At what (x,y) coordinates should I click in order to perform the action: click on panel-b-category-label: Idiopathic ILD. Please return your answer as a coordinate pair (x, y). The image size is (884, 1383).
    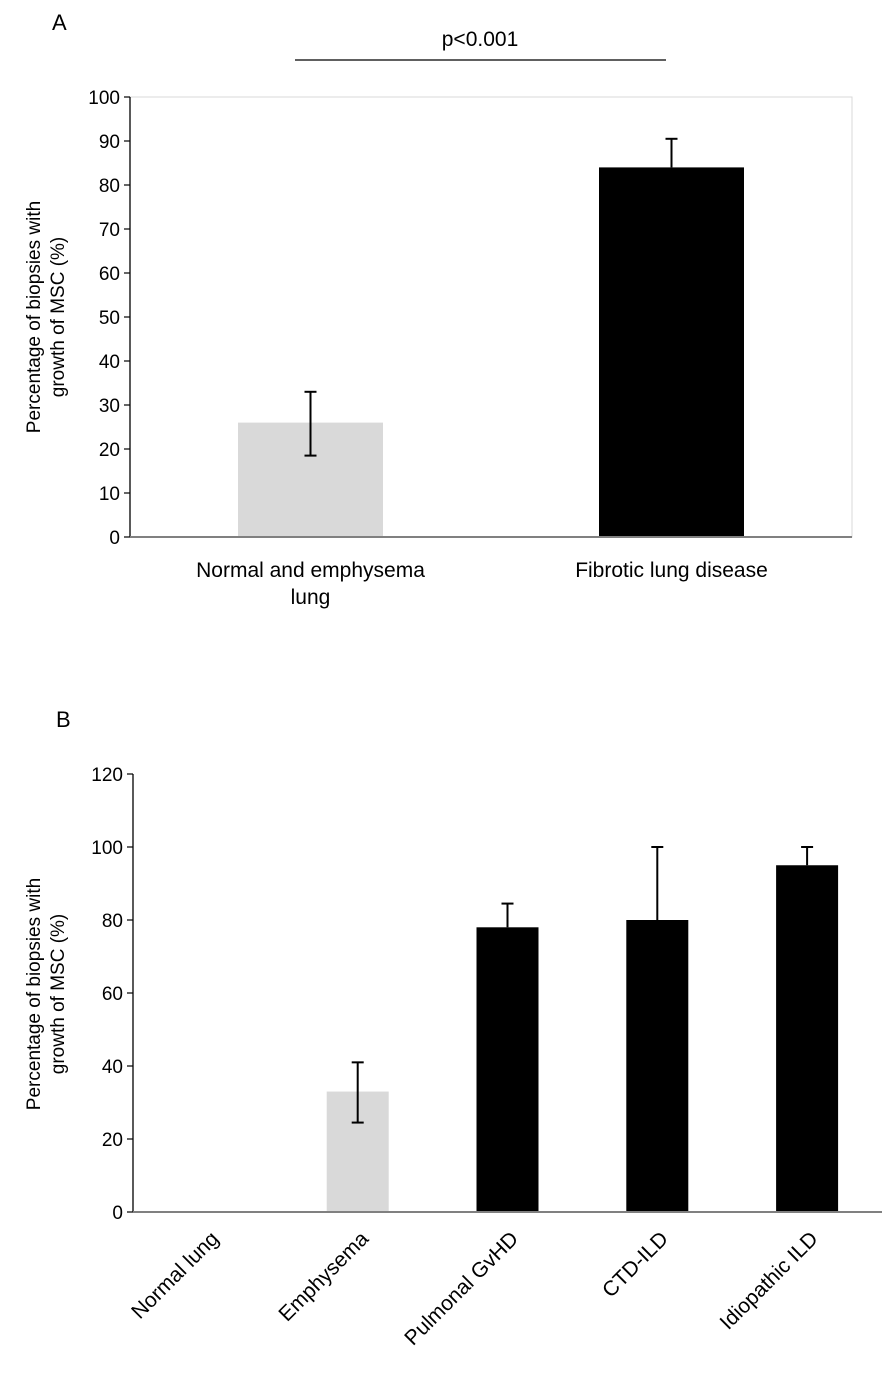
    Looking at the image, I should click on (769, 1280).